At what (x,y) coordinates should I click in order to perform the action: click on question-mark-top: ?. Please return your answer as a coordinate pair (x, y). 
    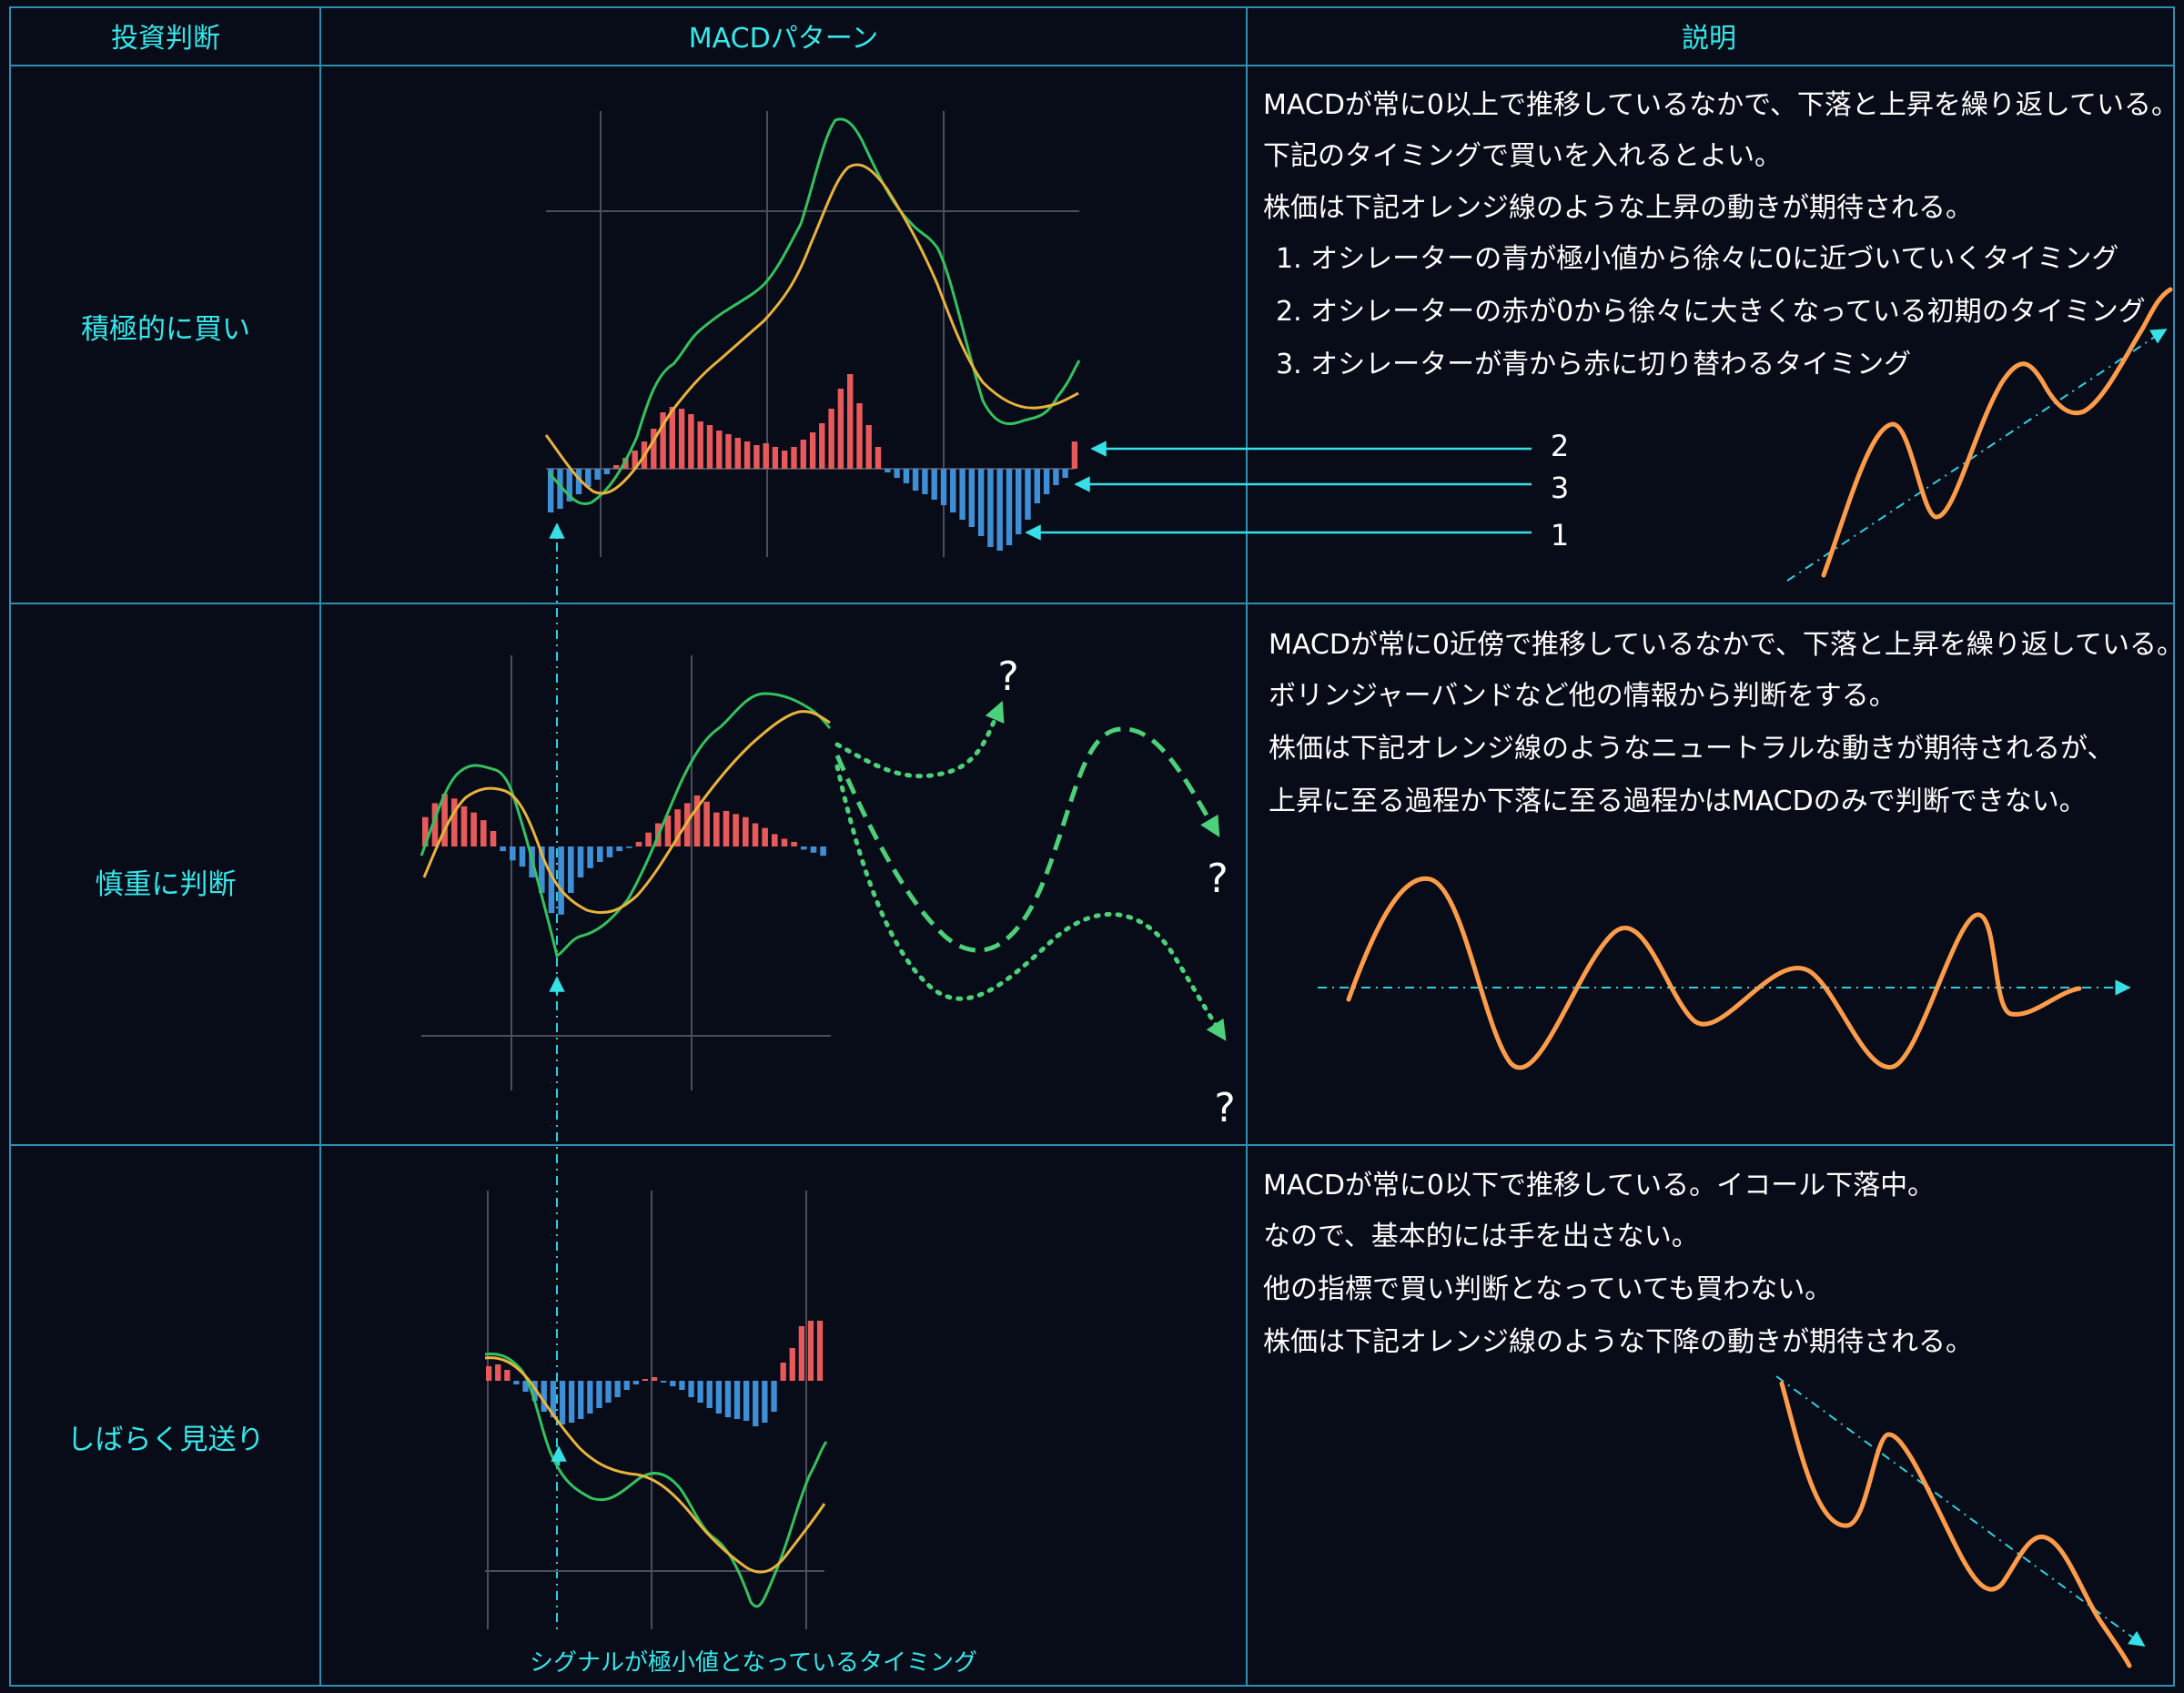
    Looking at the image, I should click on (1008, 677).